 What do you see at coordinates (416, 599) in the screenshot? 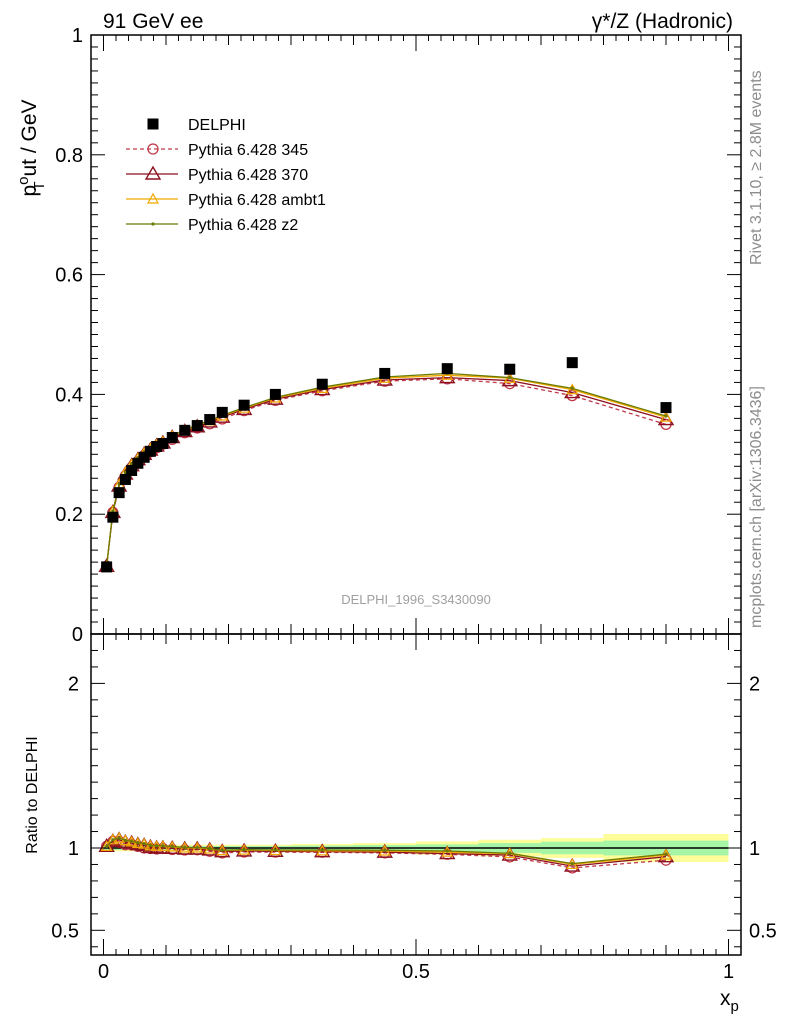
I see `analysis-annotation: DELPHI_1996_S3430090` at bounding box center [416, 599].